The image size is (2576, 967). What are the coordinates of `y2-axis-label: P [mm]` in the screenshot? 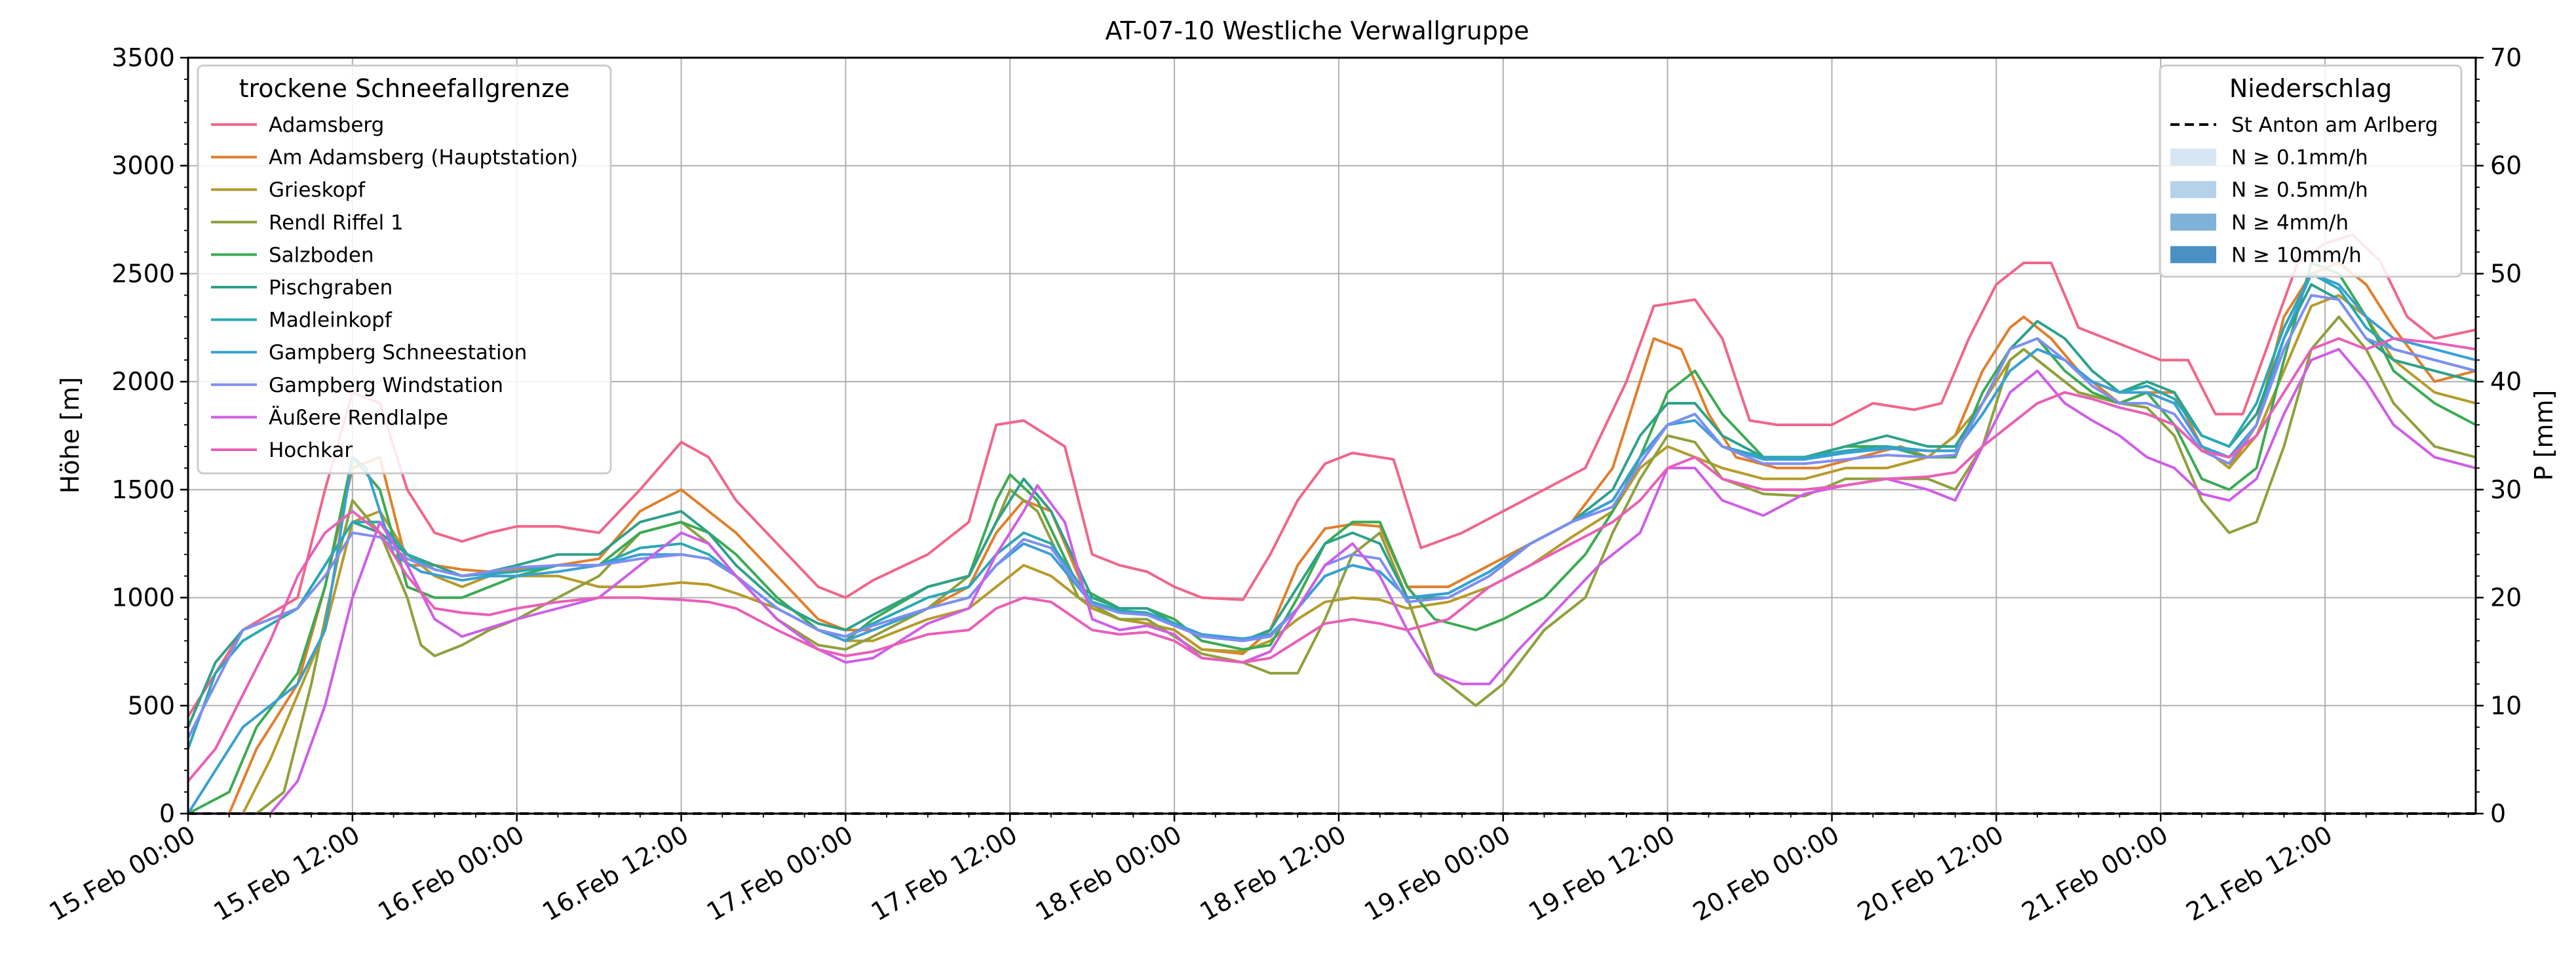 It's located at (2543, 435).